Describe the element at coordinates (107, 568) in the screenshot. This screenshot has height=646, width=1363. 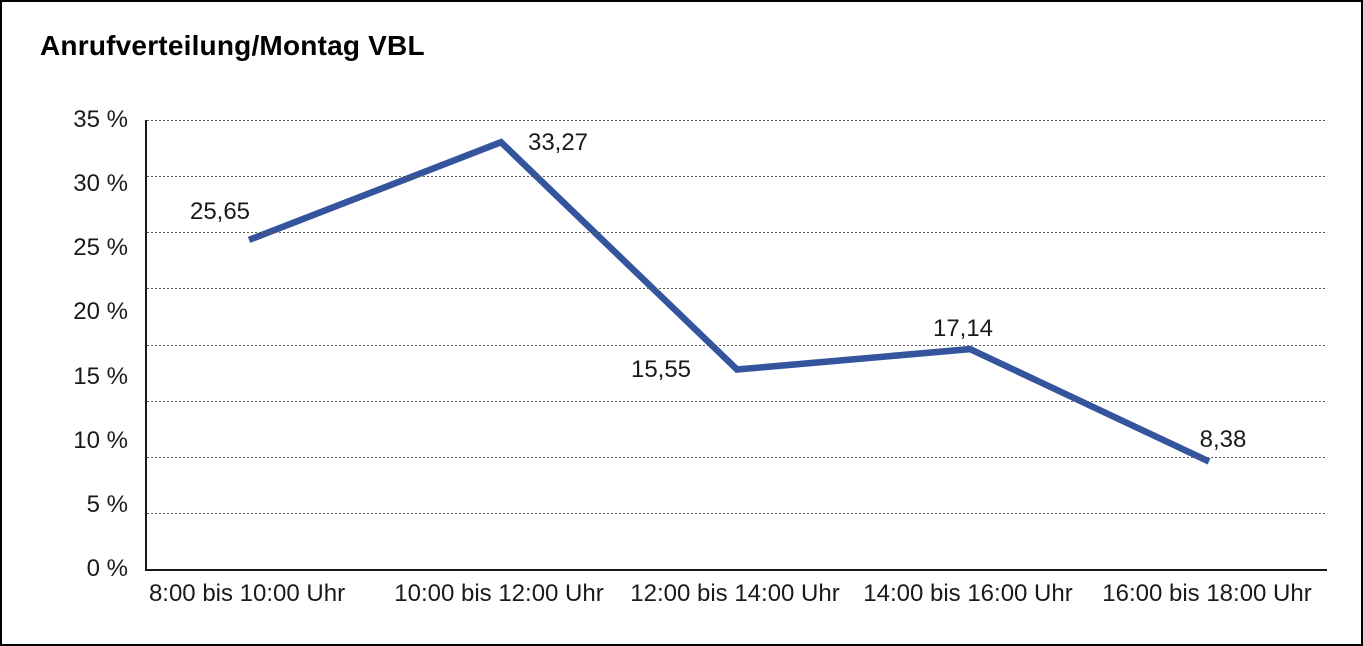
I see `y-axis-label: 0 %` at that location.